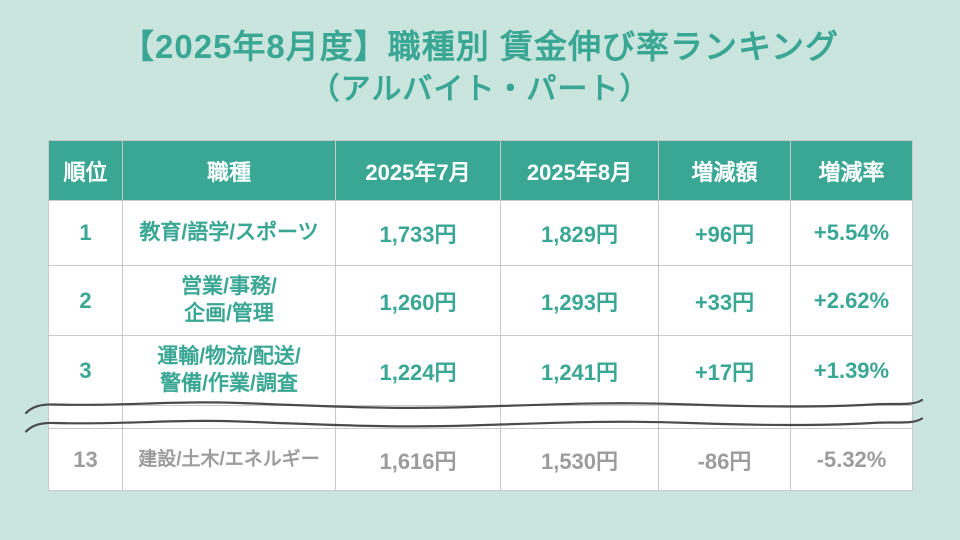 This screenshot has height=540, width=960. Describe the element at coordinates (229, 170) in the screenshot. I see `column-header-job: 職種` at that location.